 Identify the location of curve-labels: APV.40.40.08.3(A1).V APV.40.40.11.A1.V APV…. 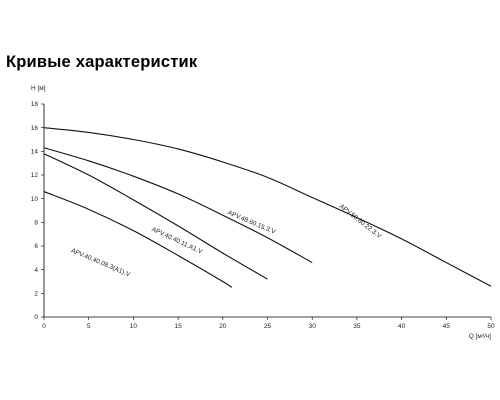
(226, 241).